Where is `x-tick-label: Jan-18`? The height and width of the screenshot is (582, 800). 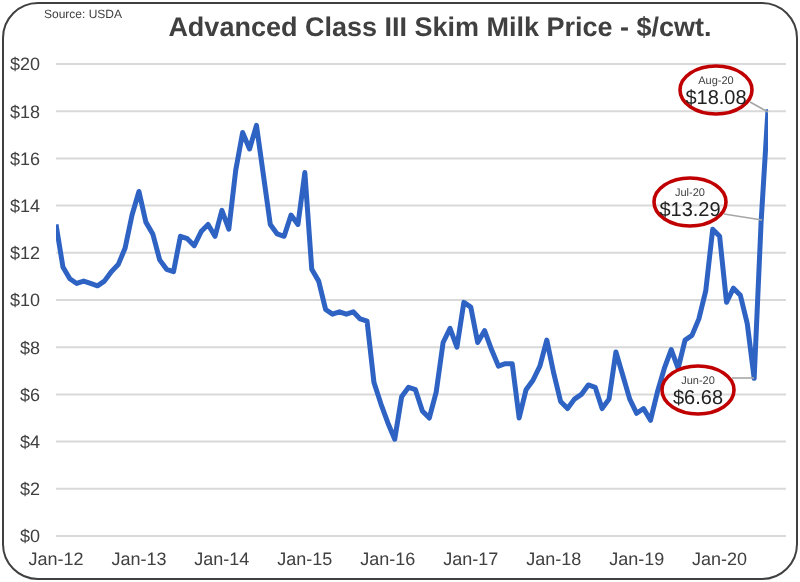
x-tick-label: Jan-18 is located at coordinates (554, 558).